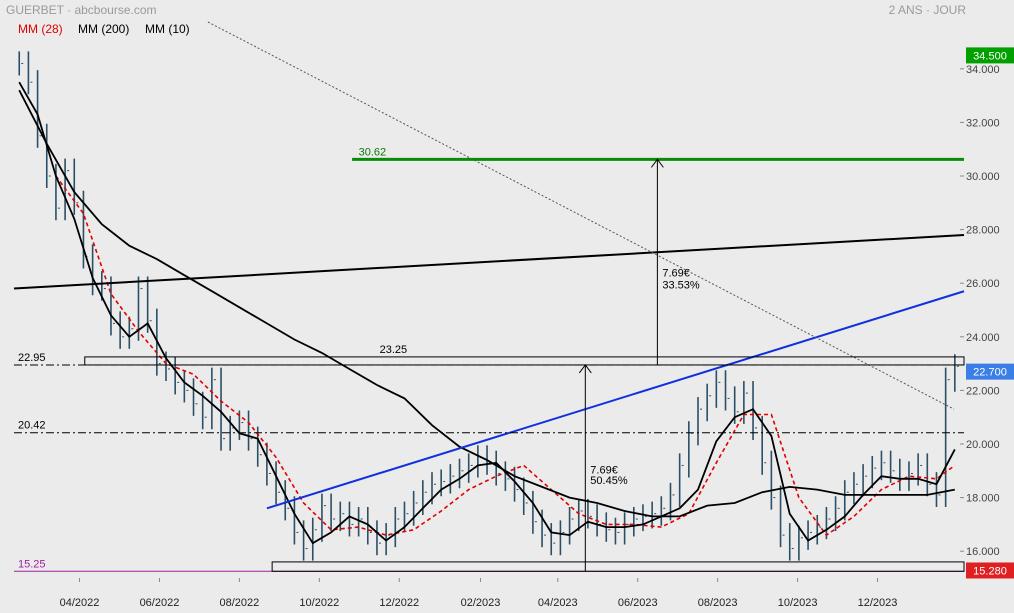 The width and height of the screenshot is (1014, 613). I want to click on y-tick-label: 16.000, so click(983, 552).